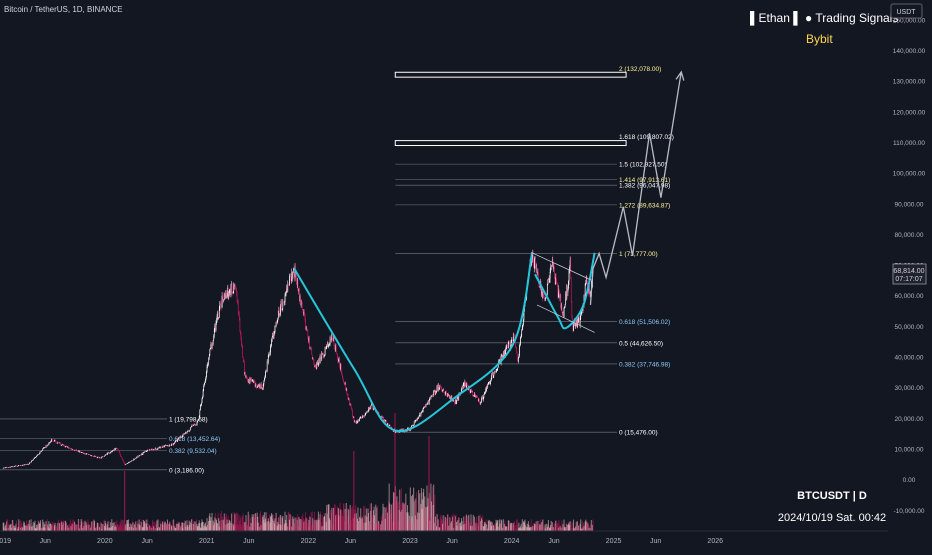 The height and width of the screenshot is (555, 932). I want to click on currency-badge, so click(906, 11).